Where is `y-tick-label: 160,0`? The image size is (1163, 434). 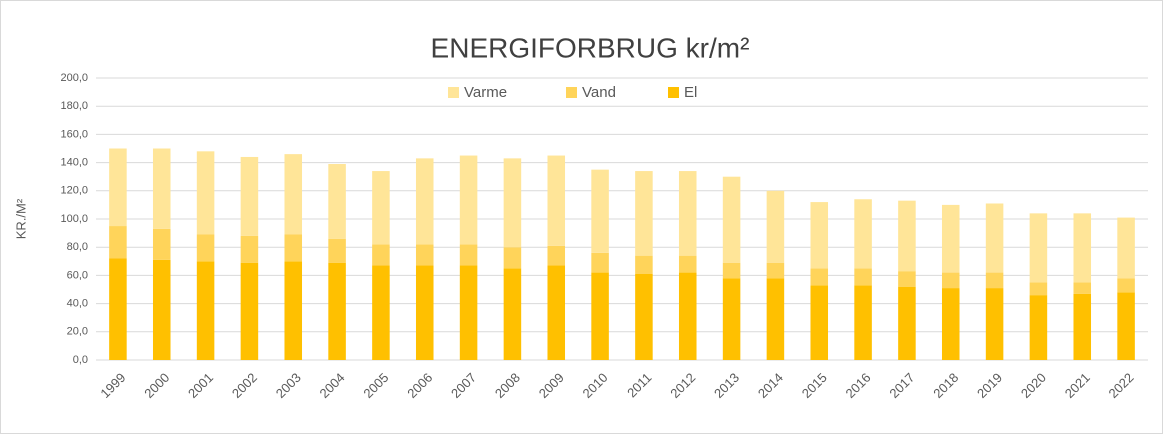 y-tick-label: 160,0 is located at coordinates (74, 134).